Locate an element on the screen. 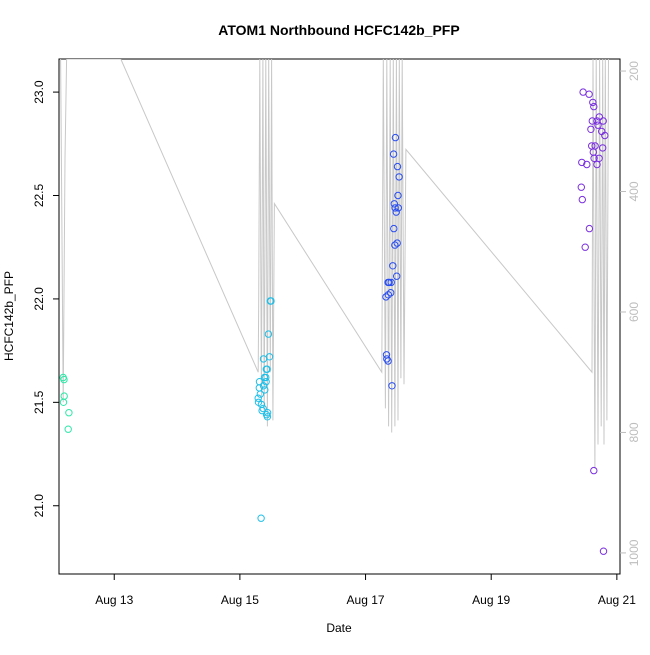 This screenshot has height=655, width=650. x-tick-label: Aug 21 is located at coordinates (617, 600).